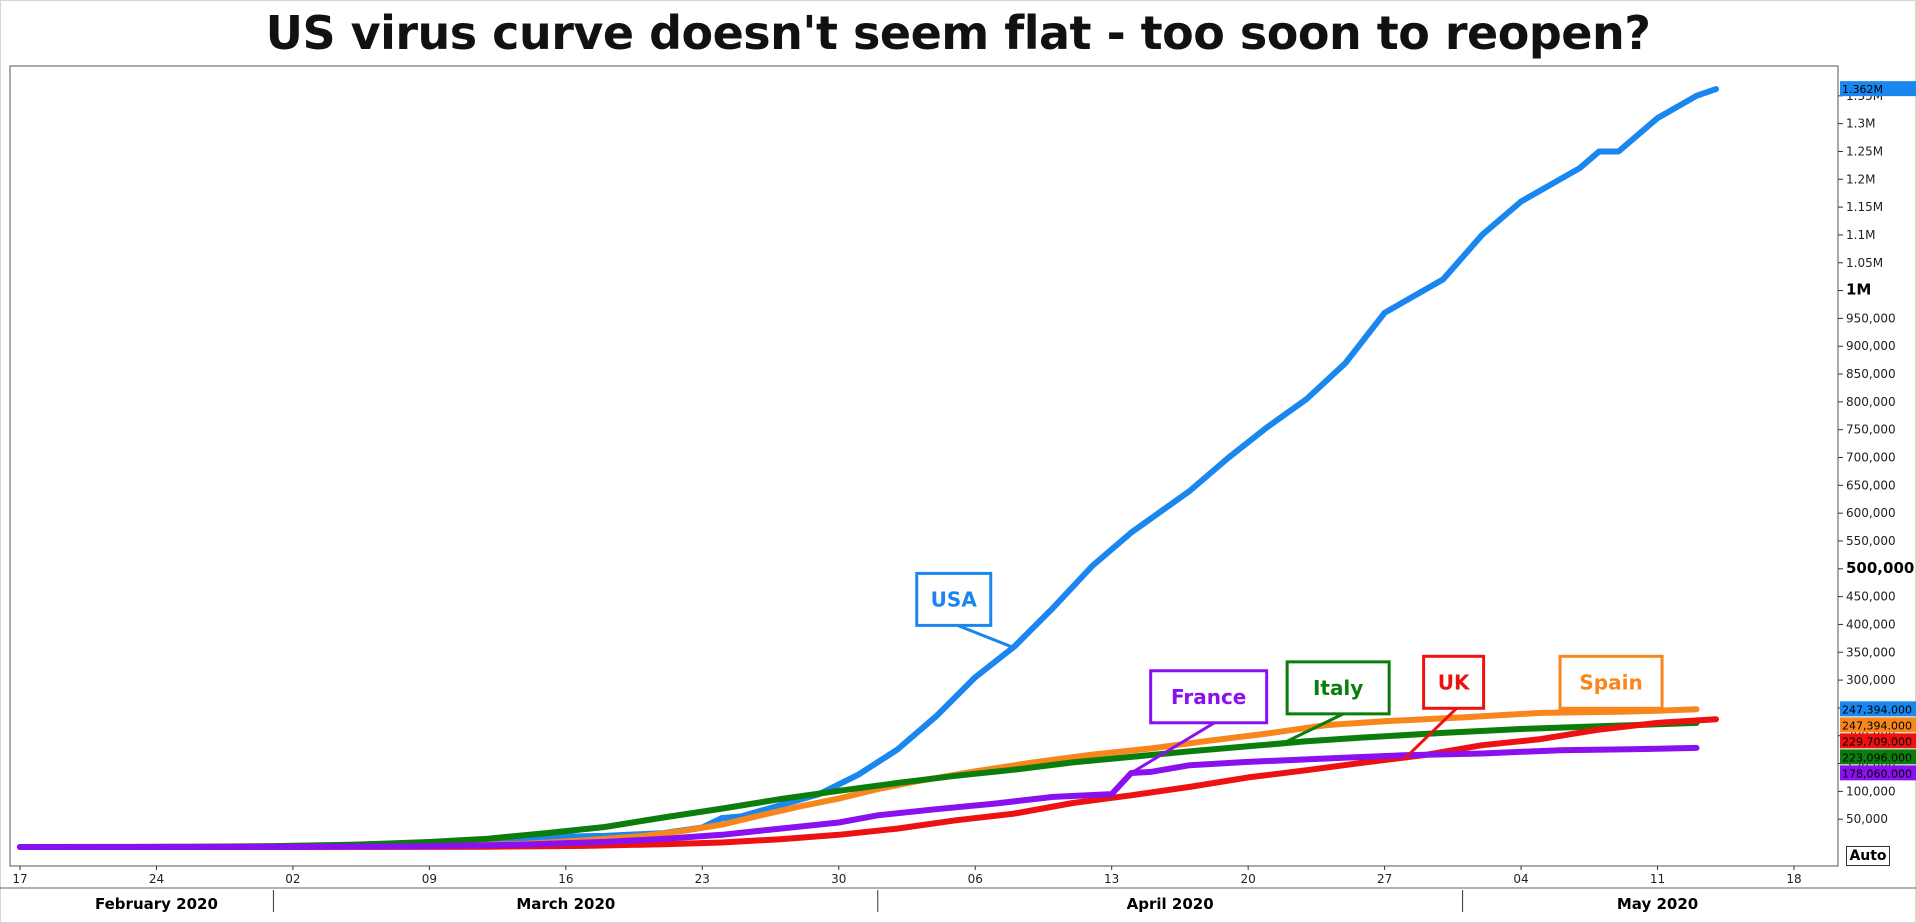  What do you see at coordinates (1871, 541) in the screenshot?
I see `y-tick-label: 550,000` at bounding box center [1871, 541].